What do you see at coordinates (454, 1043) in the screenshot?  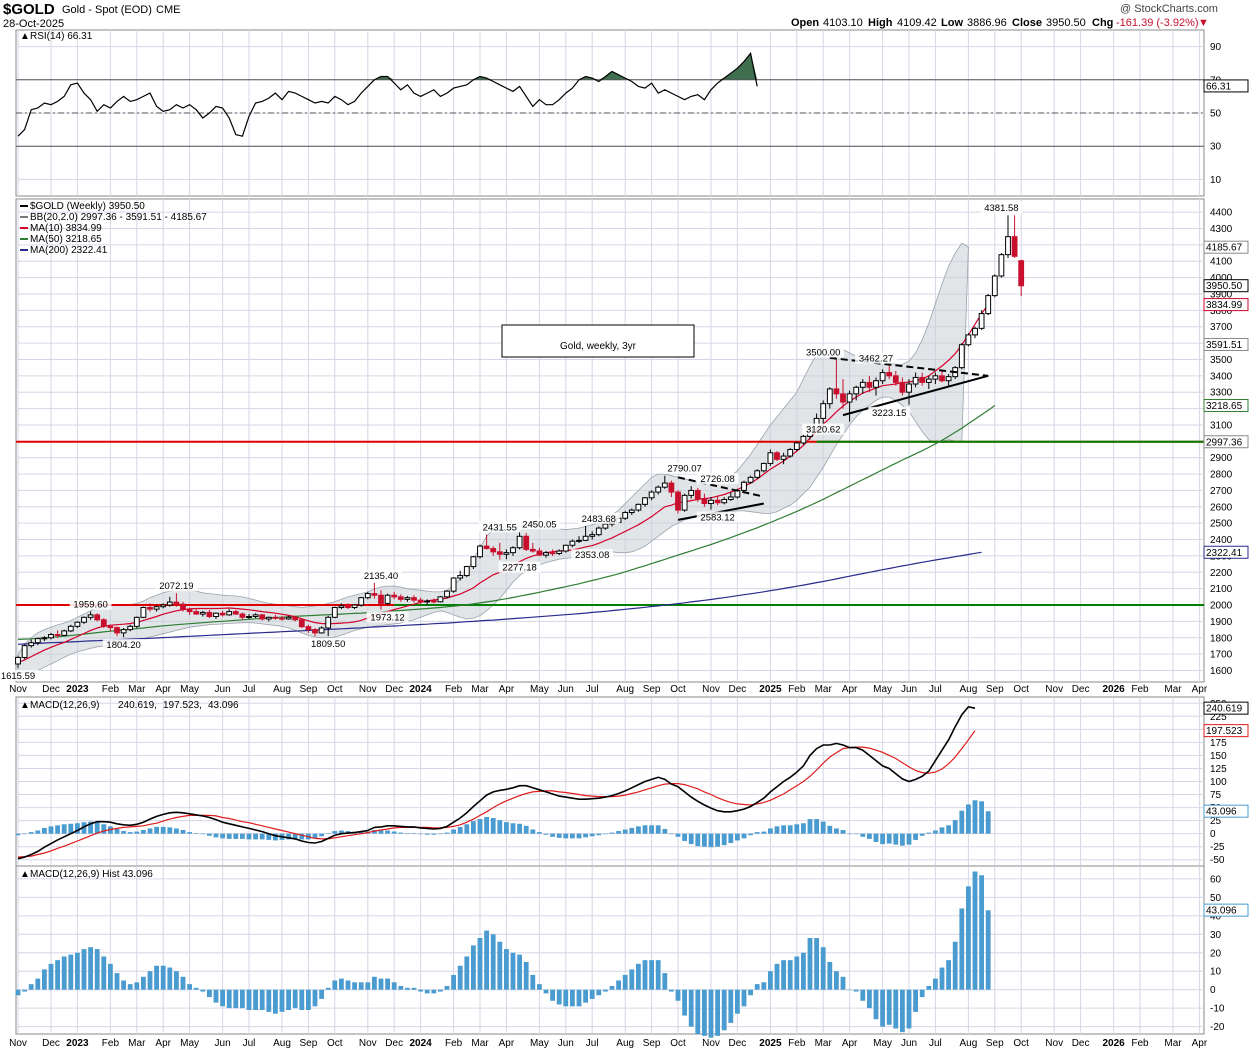 I see `x-tick-label: Feb` at bounding box center [454, 1043].